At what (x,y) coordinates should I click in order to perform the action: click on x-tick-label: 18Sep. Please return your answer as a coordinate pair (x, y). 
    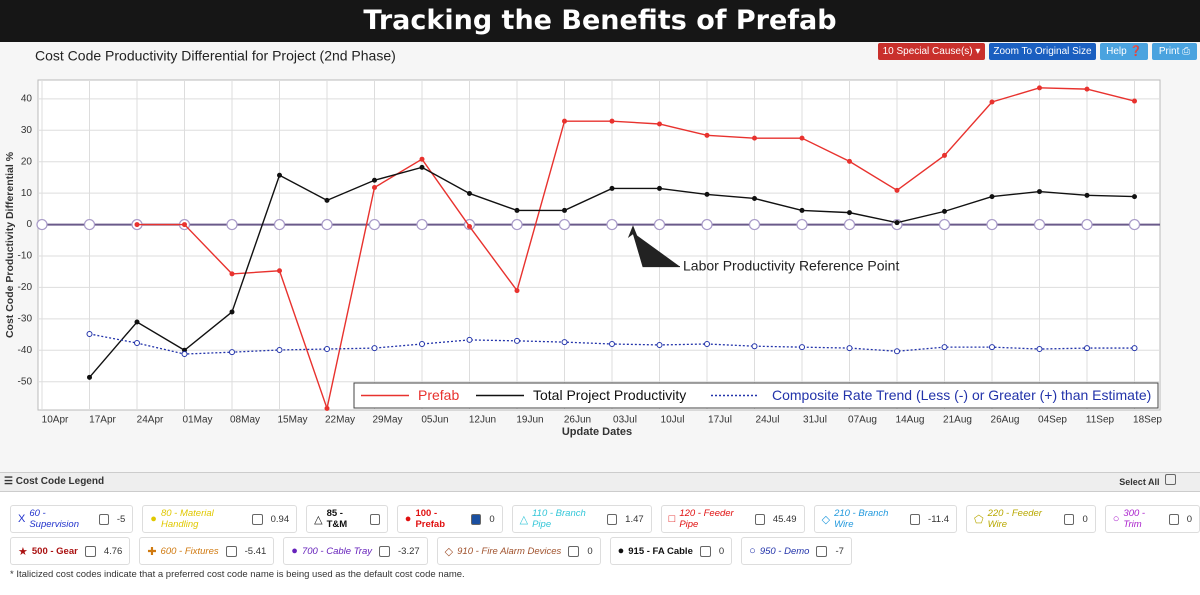
    Looking at the image, I should click on (1147, 420).